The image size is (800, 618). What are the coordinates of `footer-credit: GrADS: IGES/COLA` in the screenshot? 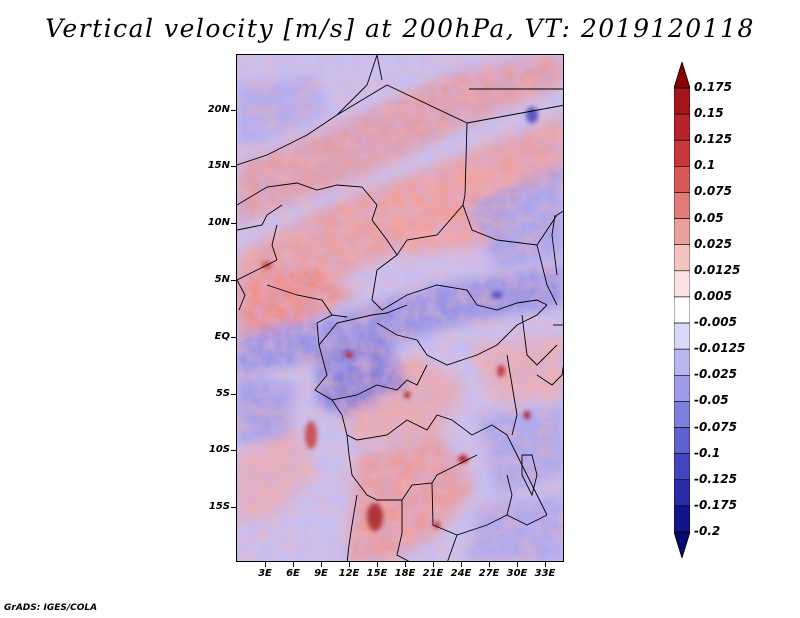 It's located at (51, 608).